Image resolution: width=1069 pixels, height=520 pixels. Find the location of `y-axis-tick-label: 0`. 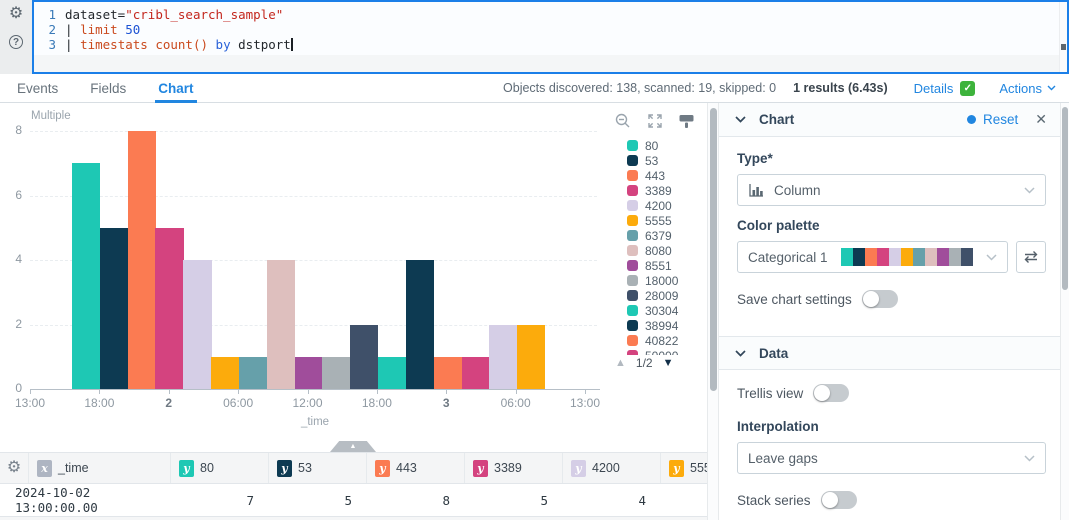

y-axis-tick-label: 0 is located at coordinates (18, 388).